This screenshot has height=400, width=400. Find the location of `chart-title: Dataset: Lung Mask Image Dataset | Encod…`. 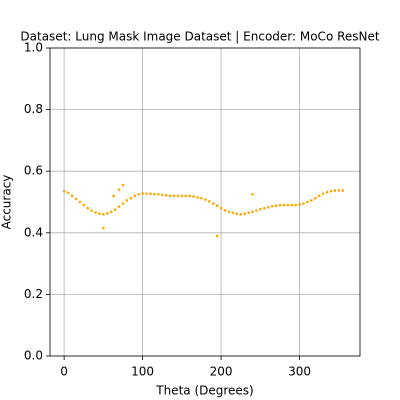

chart-title: Dataset: Lung Mask Image Dataset | Encod… is located at coordinates (199, 37).